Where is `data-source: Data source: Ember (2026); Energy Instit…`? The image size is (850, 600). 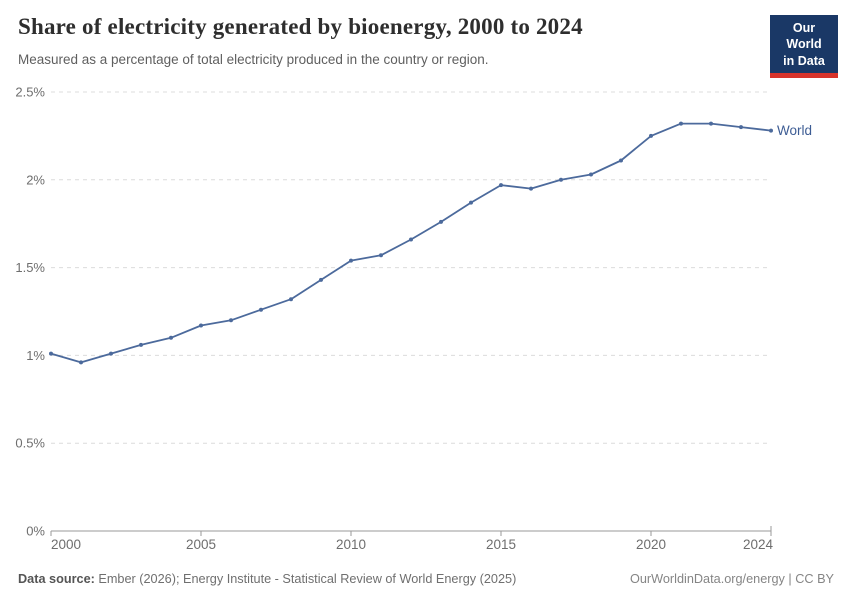 data-source: Data source: Ember (2026); Energy Instit… is located at coordinates (267, 579).